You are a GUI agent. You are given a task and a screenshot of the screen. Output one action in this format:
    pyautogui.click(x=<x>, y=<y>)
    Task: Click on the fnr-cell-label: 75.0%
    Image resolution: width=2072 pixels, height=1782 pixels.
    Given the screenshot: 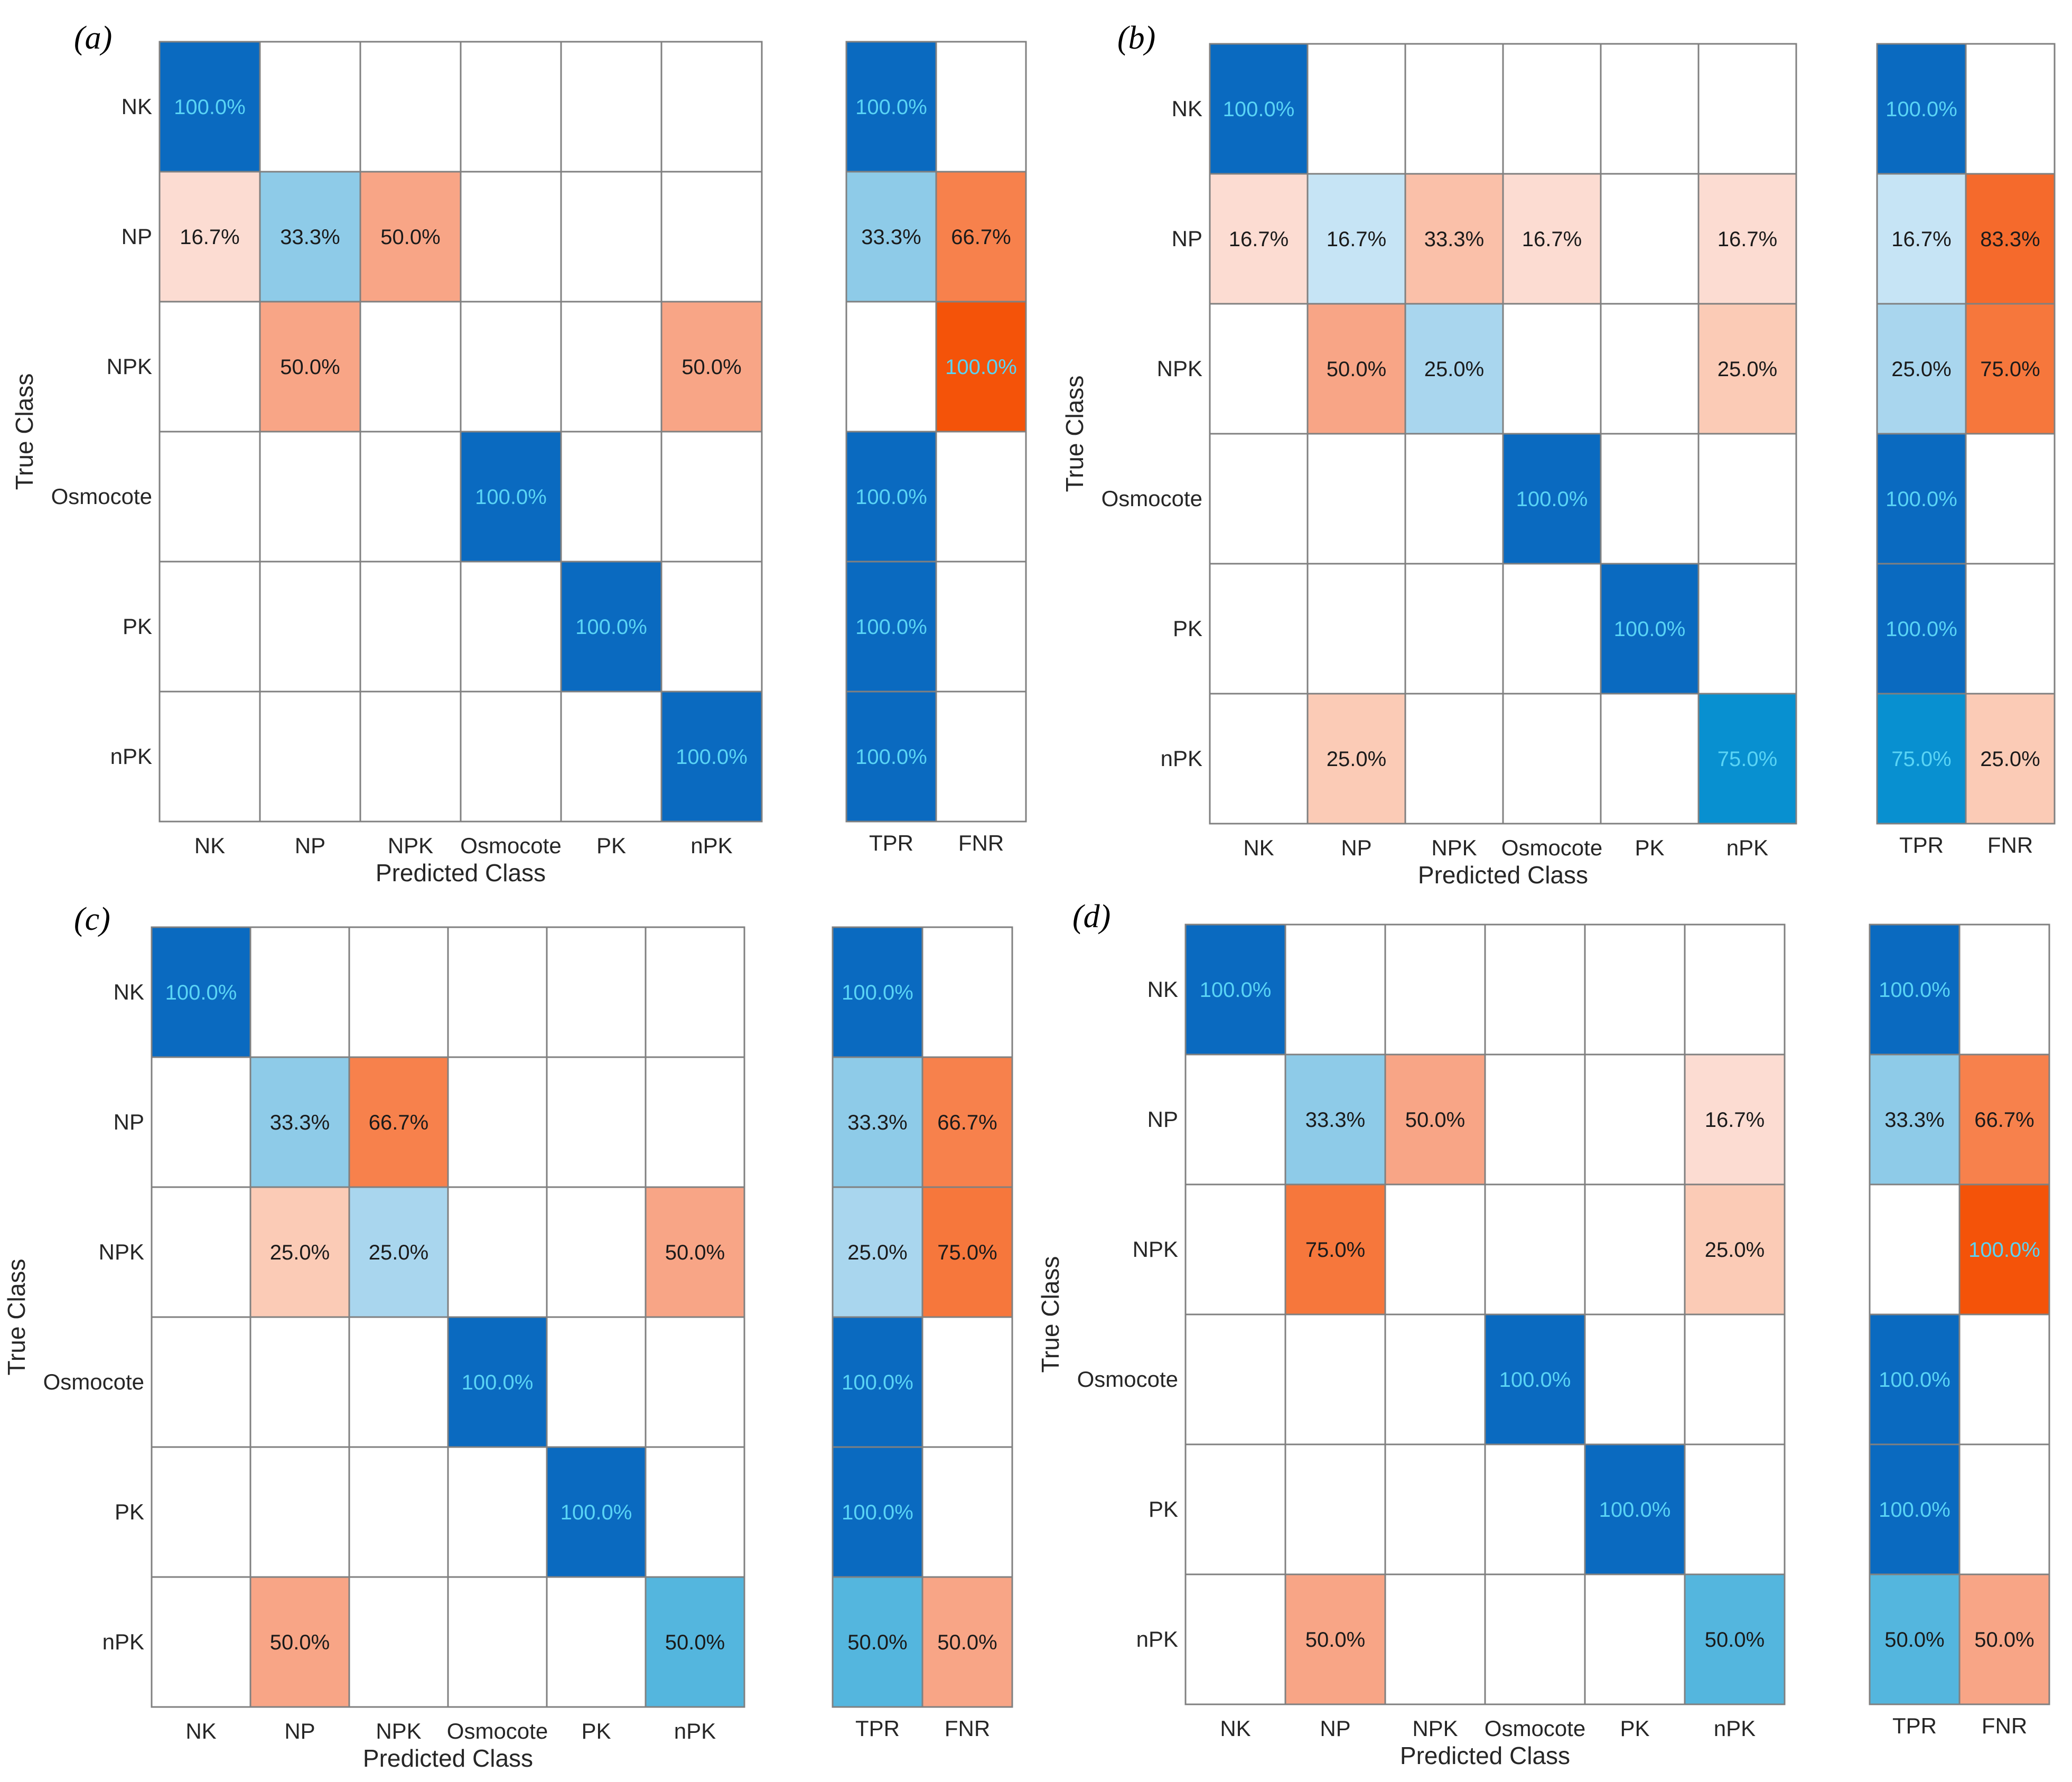 What is the action you would take?
    pyautogui.click(x=967, y=1253)
    